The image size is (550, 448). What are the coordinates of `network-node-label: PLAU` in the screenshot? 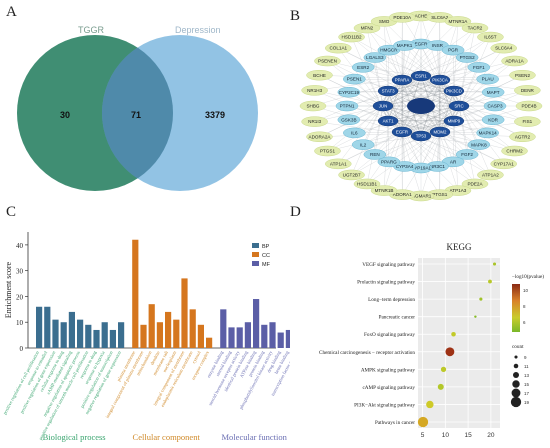 It's located at (488, 79).